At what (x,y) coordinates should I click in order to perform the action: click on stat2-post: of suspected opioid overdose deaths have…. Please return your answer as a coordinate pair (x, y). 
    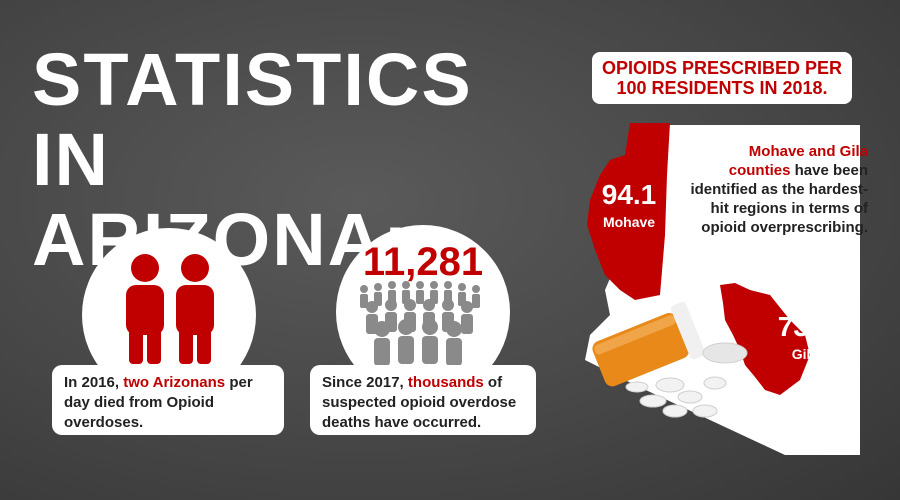
    Looking at the image, I should click on (419, 402).